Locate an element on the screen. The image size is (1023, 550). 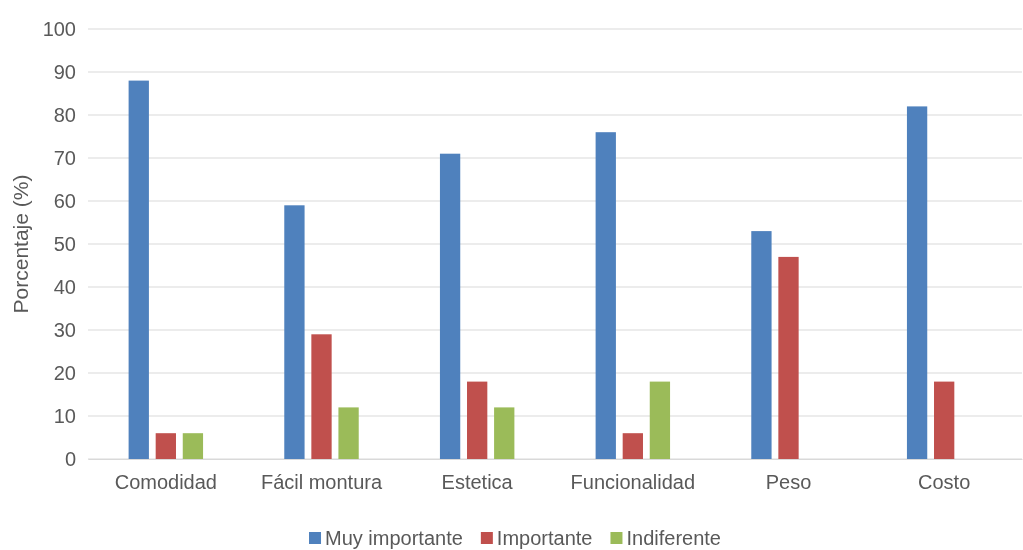
x-tick-label: Fácil montura is located at coordinates (321, 482).